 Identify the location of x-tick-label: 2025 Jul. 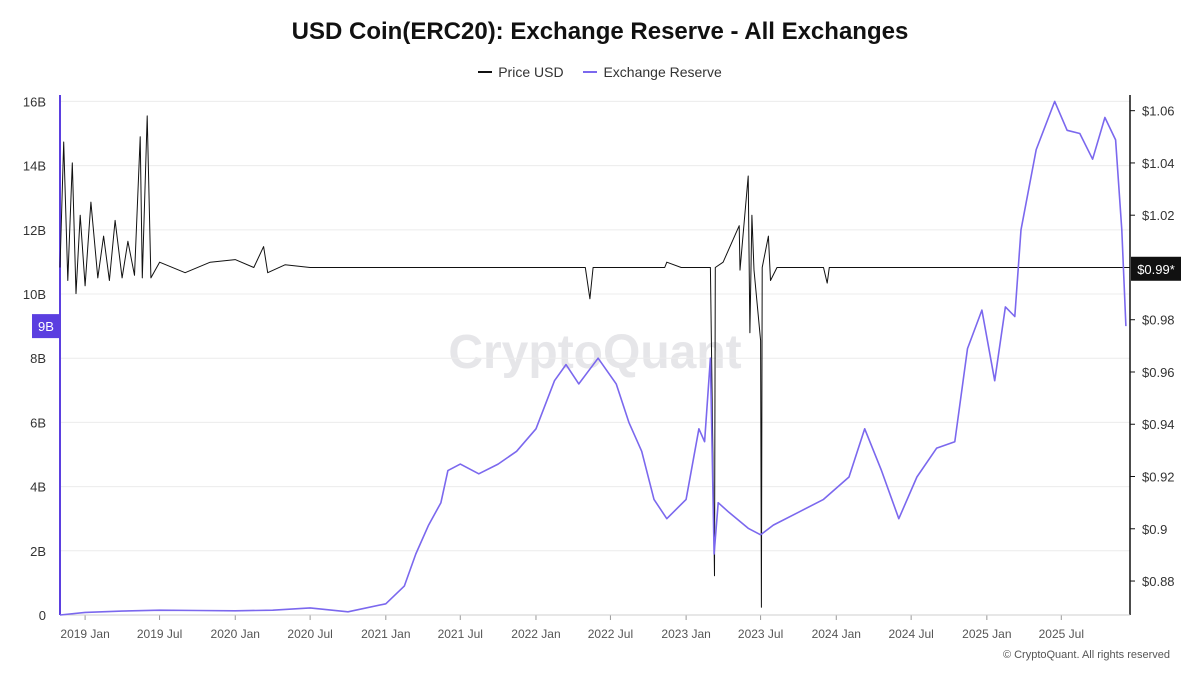
(1061, 634).